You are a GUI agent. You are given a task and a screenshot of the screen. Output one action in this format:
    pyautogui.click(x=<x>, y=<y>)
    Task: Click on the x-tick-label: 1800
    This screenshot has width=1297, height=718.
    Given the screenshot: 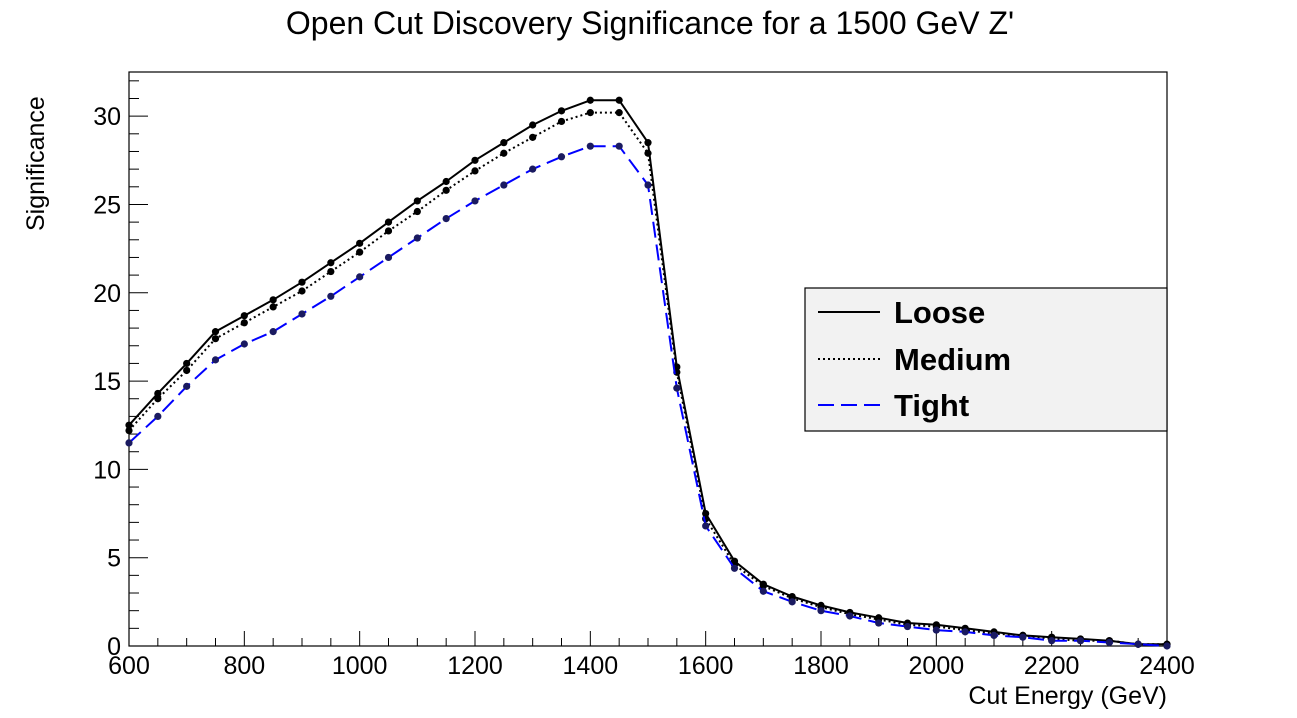 What is the action you would take?
    pyautogui.click(x=821, y=666)
    